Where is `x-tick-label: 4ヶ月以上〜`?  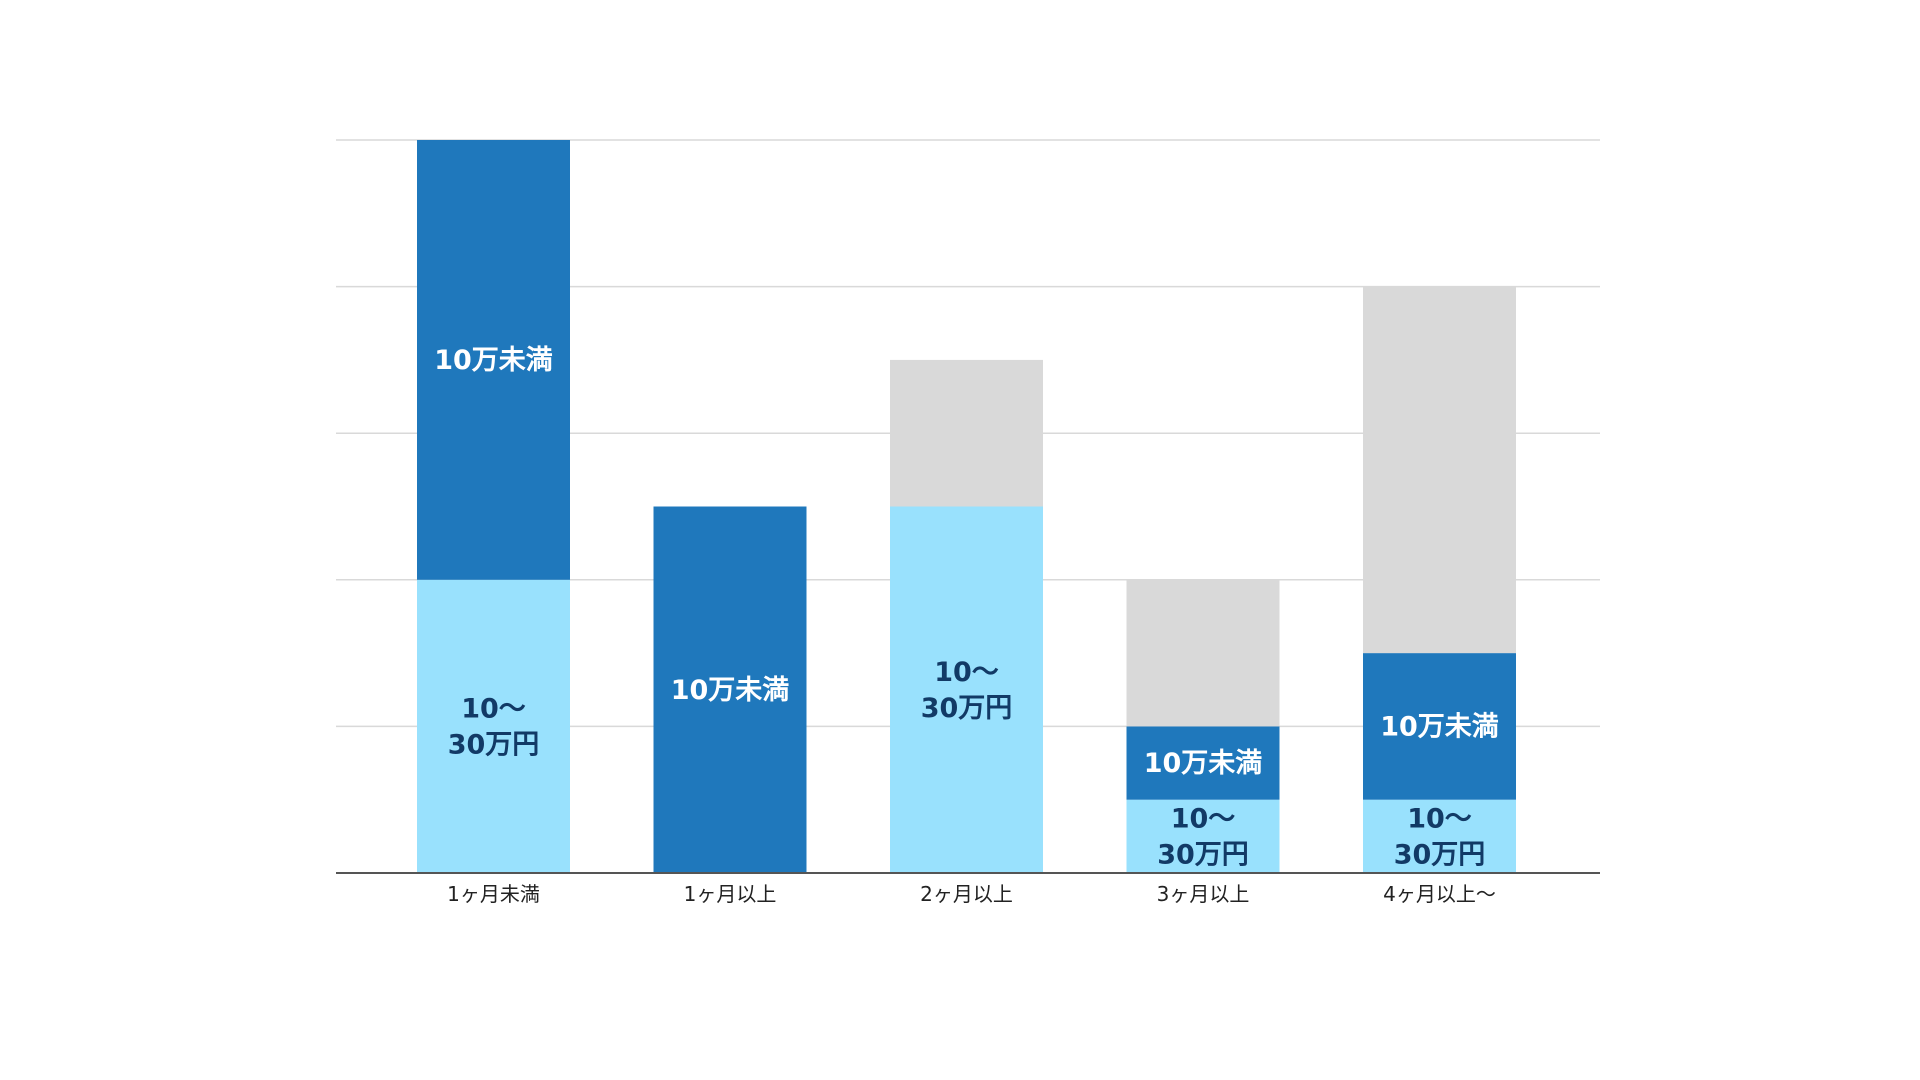
x-tick-label: 4ヶ月以上〜 is located at coordinates (1439, 894).